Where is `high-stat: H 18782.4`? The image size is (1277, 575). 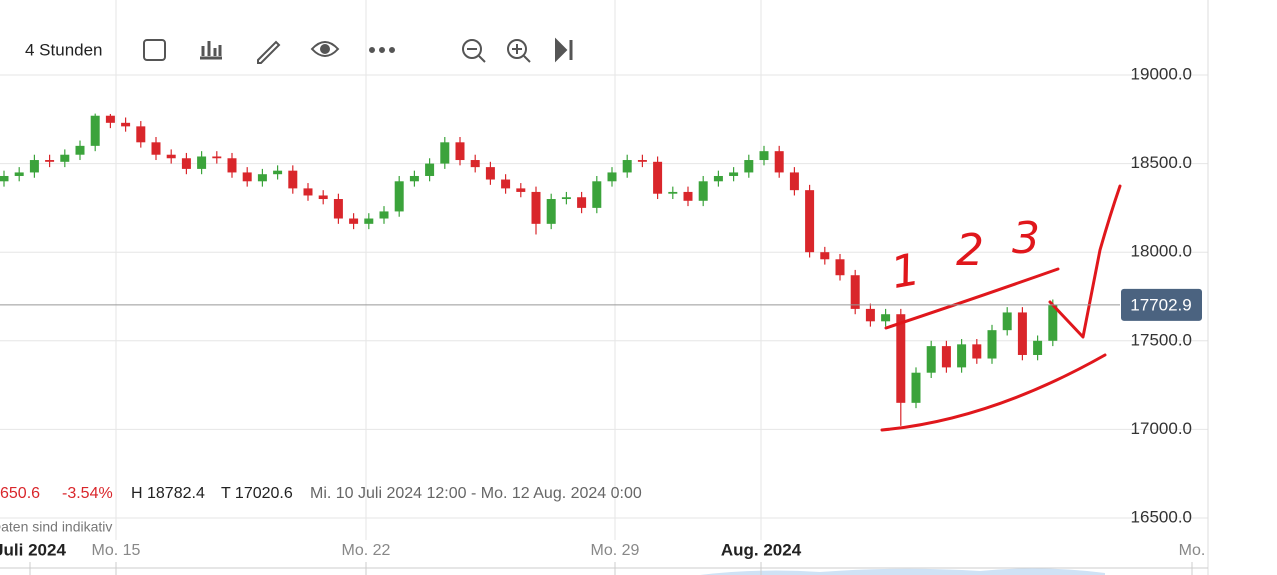 high-stat: H 18782.4 is located at coordinates (168, 493).